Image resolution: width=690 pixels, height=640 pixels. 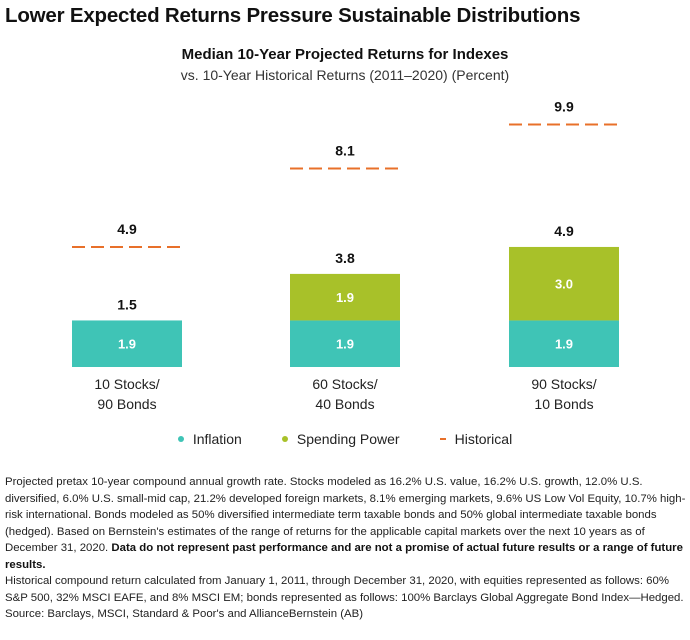 I want to click on legend-item-spending-power: Spending Power, so click(x=340, y=439).